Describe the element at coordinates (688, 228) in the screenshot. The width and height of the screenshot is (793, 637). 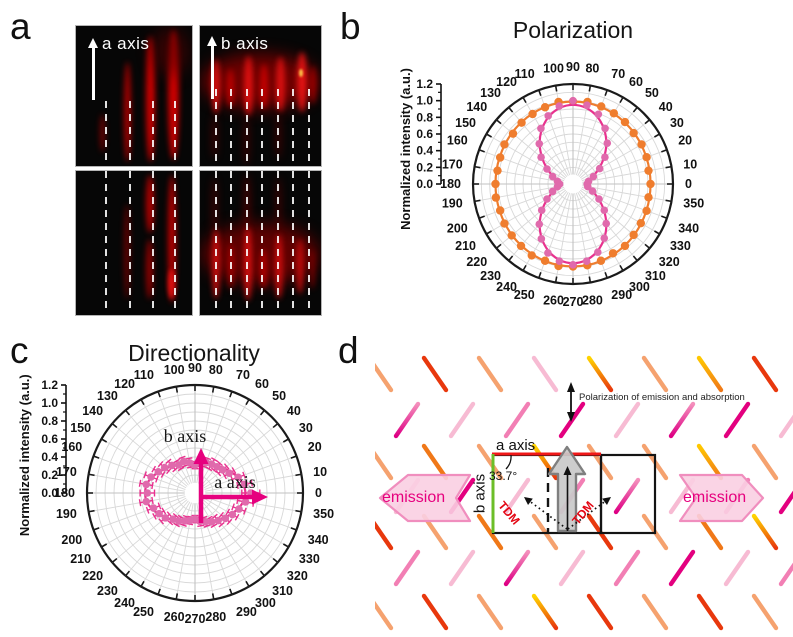
I see `svg-text: 340` at that location.